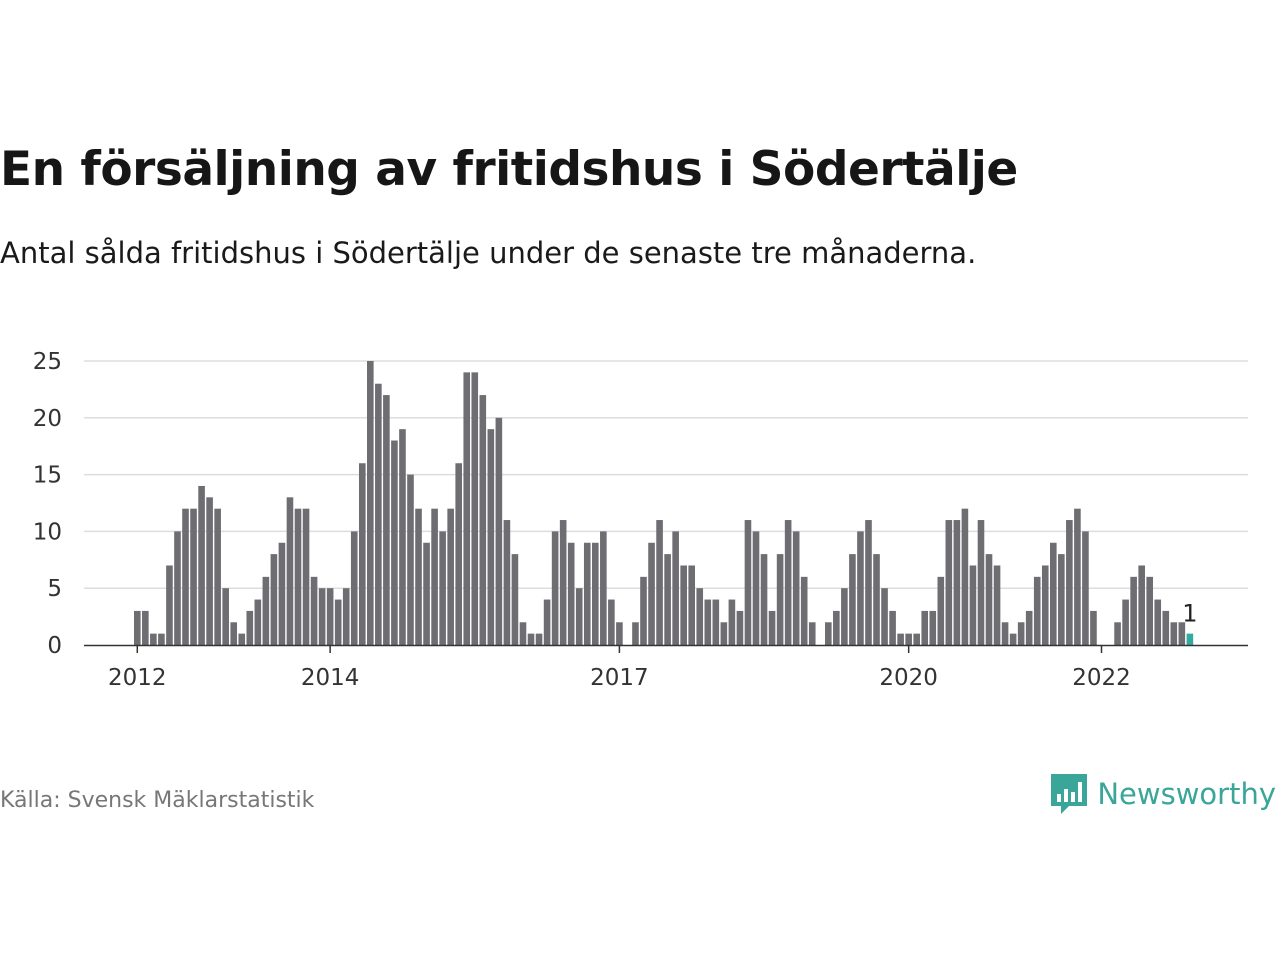 Image resolution: width=1280 pixels, height=960 pixels. I want to click on value-label-latest: 1, so click(1189, 614).